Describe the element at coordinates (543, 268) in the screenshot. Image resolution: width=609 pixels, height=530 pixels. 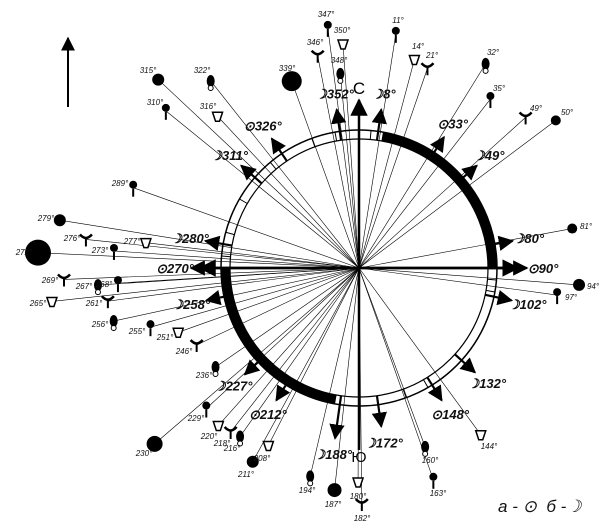
I see `azimuth-label: ⊙90°` at that location.